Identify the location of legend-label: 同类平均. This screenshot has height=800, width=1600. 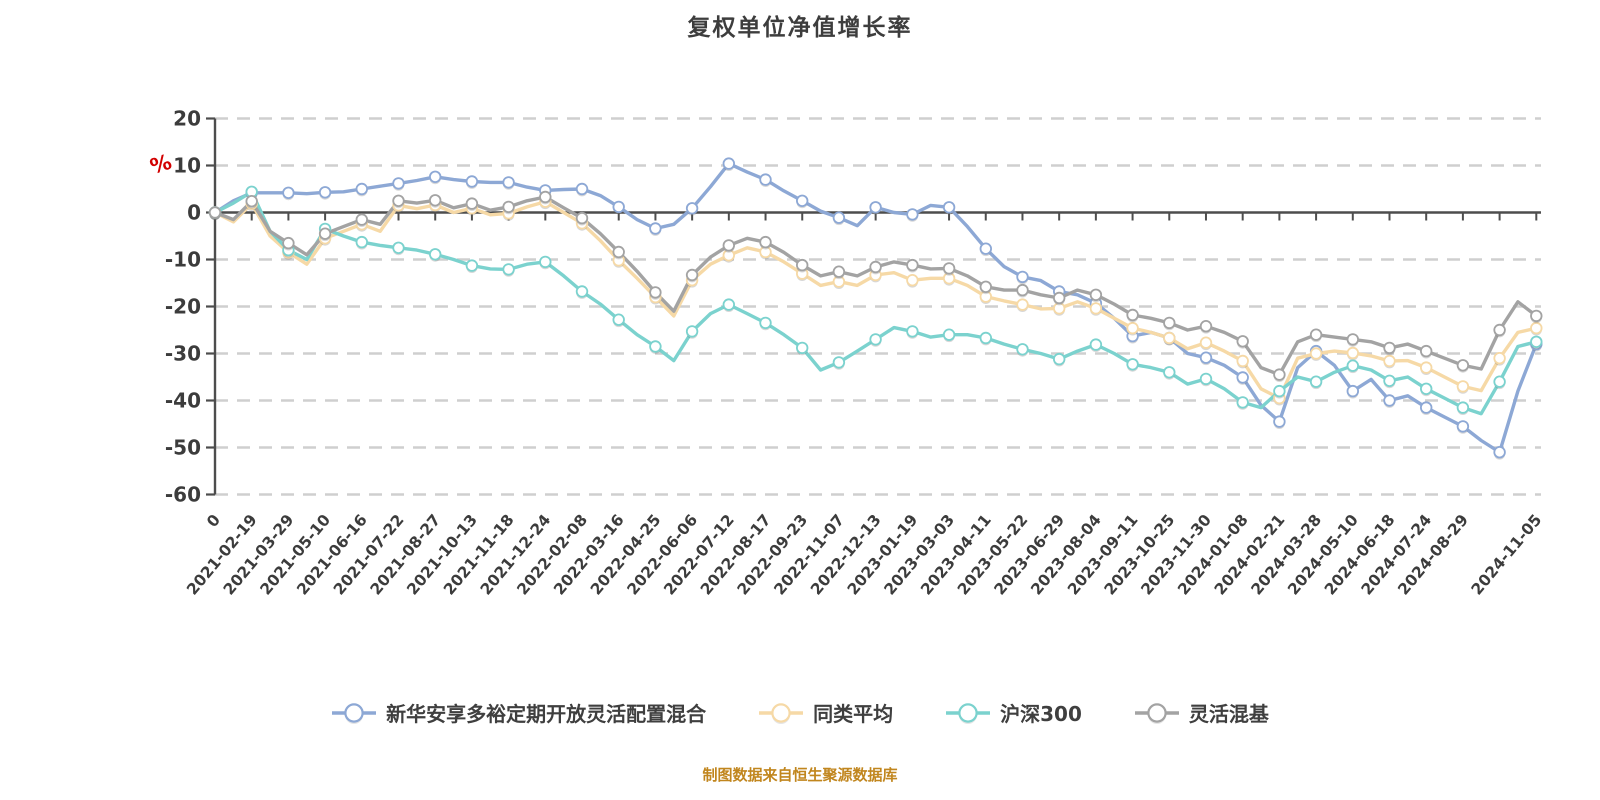
(853, 714).